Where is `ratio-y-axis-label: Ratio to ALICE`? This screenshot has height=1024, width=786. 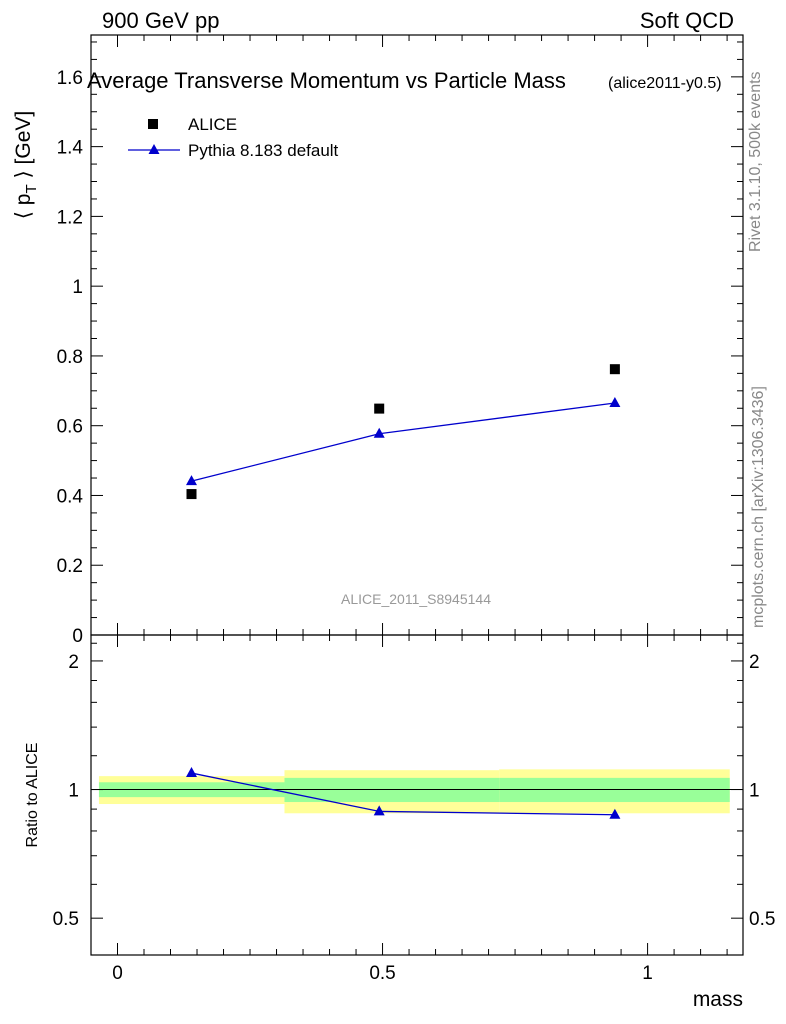 ratio-y-axis-label: Ratio to ALICE is located at coordinates (32, 795).